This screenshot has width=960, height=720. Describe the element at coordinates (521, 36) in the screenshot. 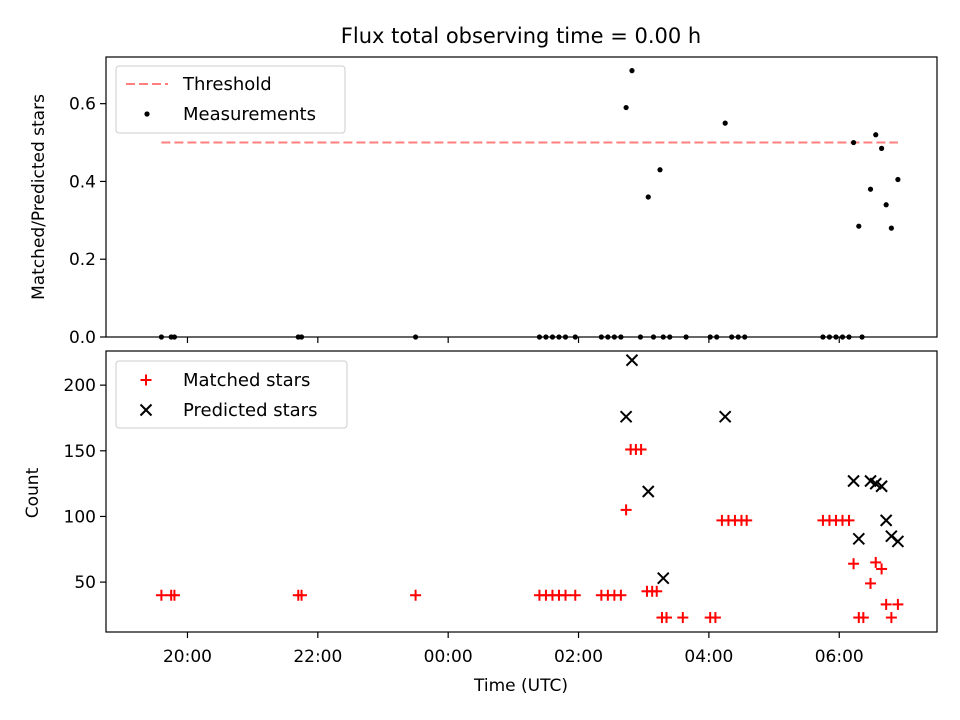

I see `chart-title: Flux total observing time = 0.00 h` at that location.